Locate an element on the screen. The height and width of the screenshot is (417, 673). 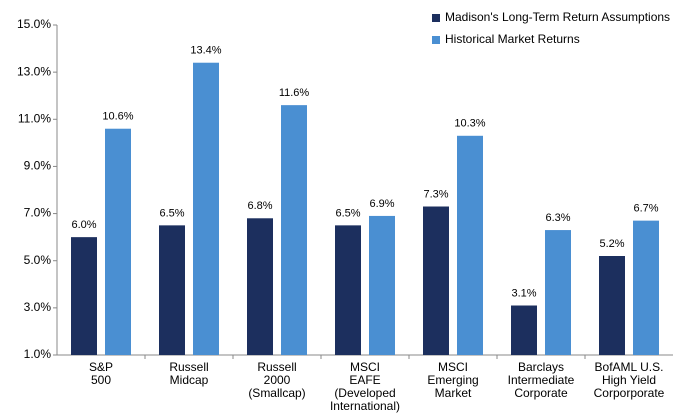
x-tick-line: (Smallcap) is located at coordinates (276, 393).